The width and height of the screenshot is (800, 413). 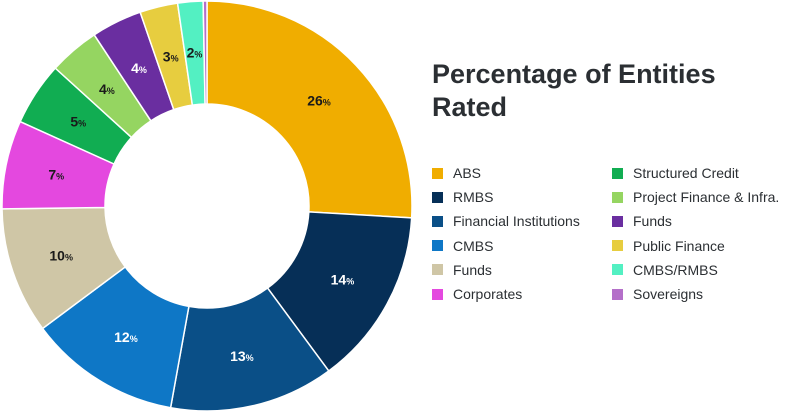 I want to click on legend-item-abs-0: ABS, so click(x=456, y=173).